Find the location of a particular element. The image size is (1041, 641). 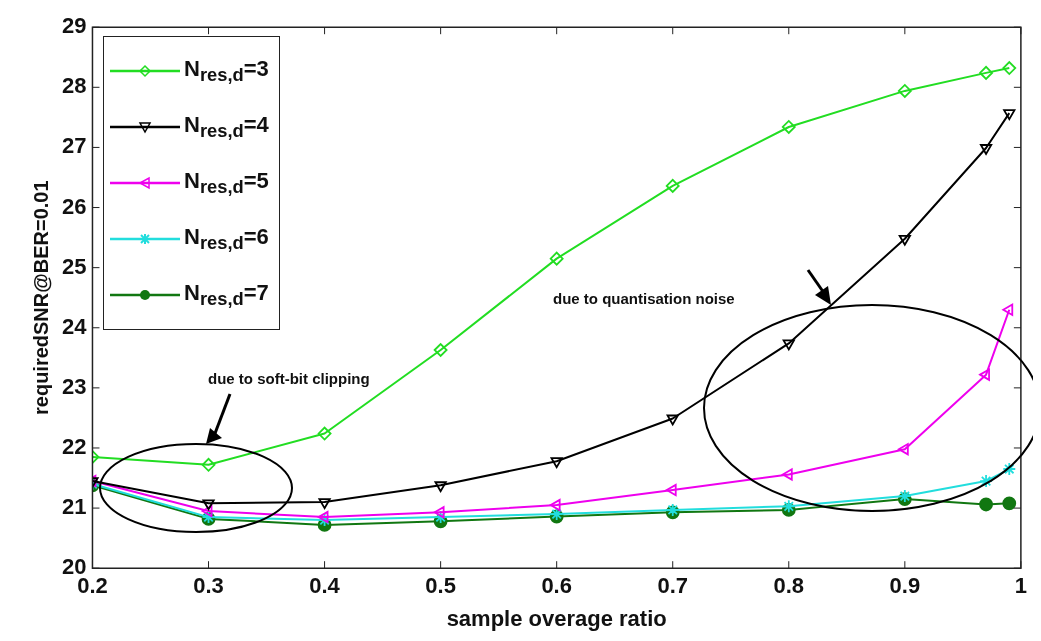

x-tick-label: 0.4 is located at coordinates (325, 586).